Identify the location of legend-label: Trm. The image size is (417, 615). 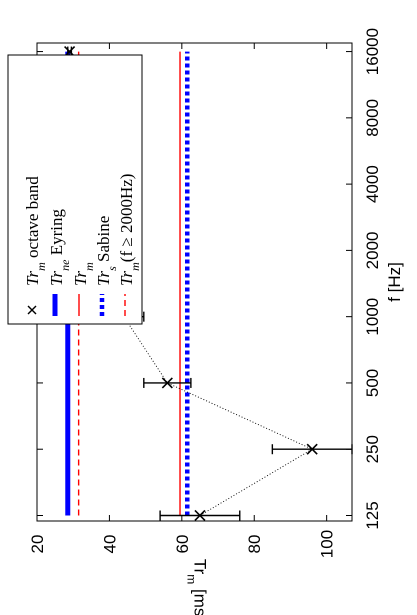
(83, 274).